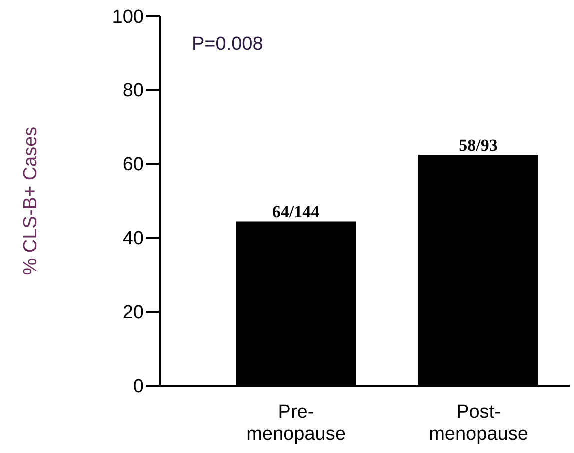 This screenshot has width=574, height=453. I want to click on y-tick-label: 40, so click(133, 239).